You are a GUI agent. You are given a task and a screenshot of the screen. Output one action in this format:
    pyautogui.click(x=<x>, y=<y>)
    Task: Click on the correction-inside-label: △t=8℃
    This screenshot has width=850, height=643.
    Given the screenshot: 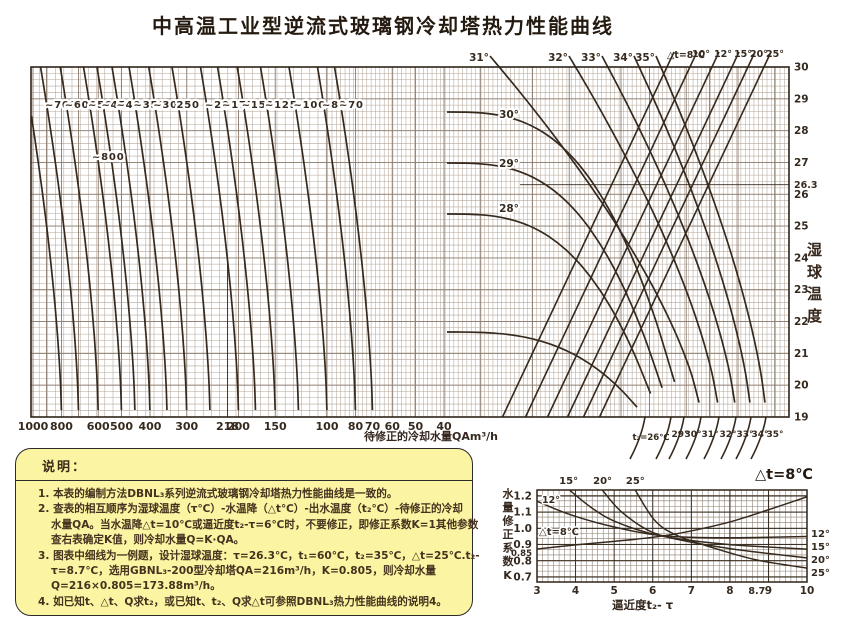 What is the action you would take?
    pyautogui.click(x=559, y=532)
    